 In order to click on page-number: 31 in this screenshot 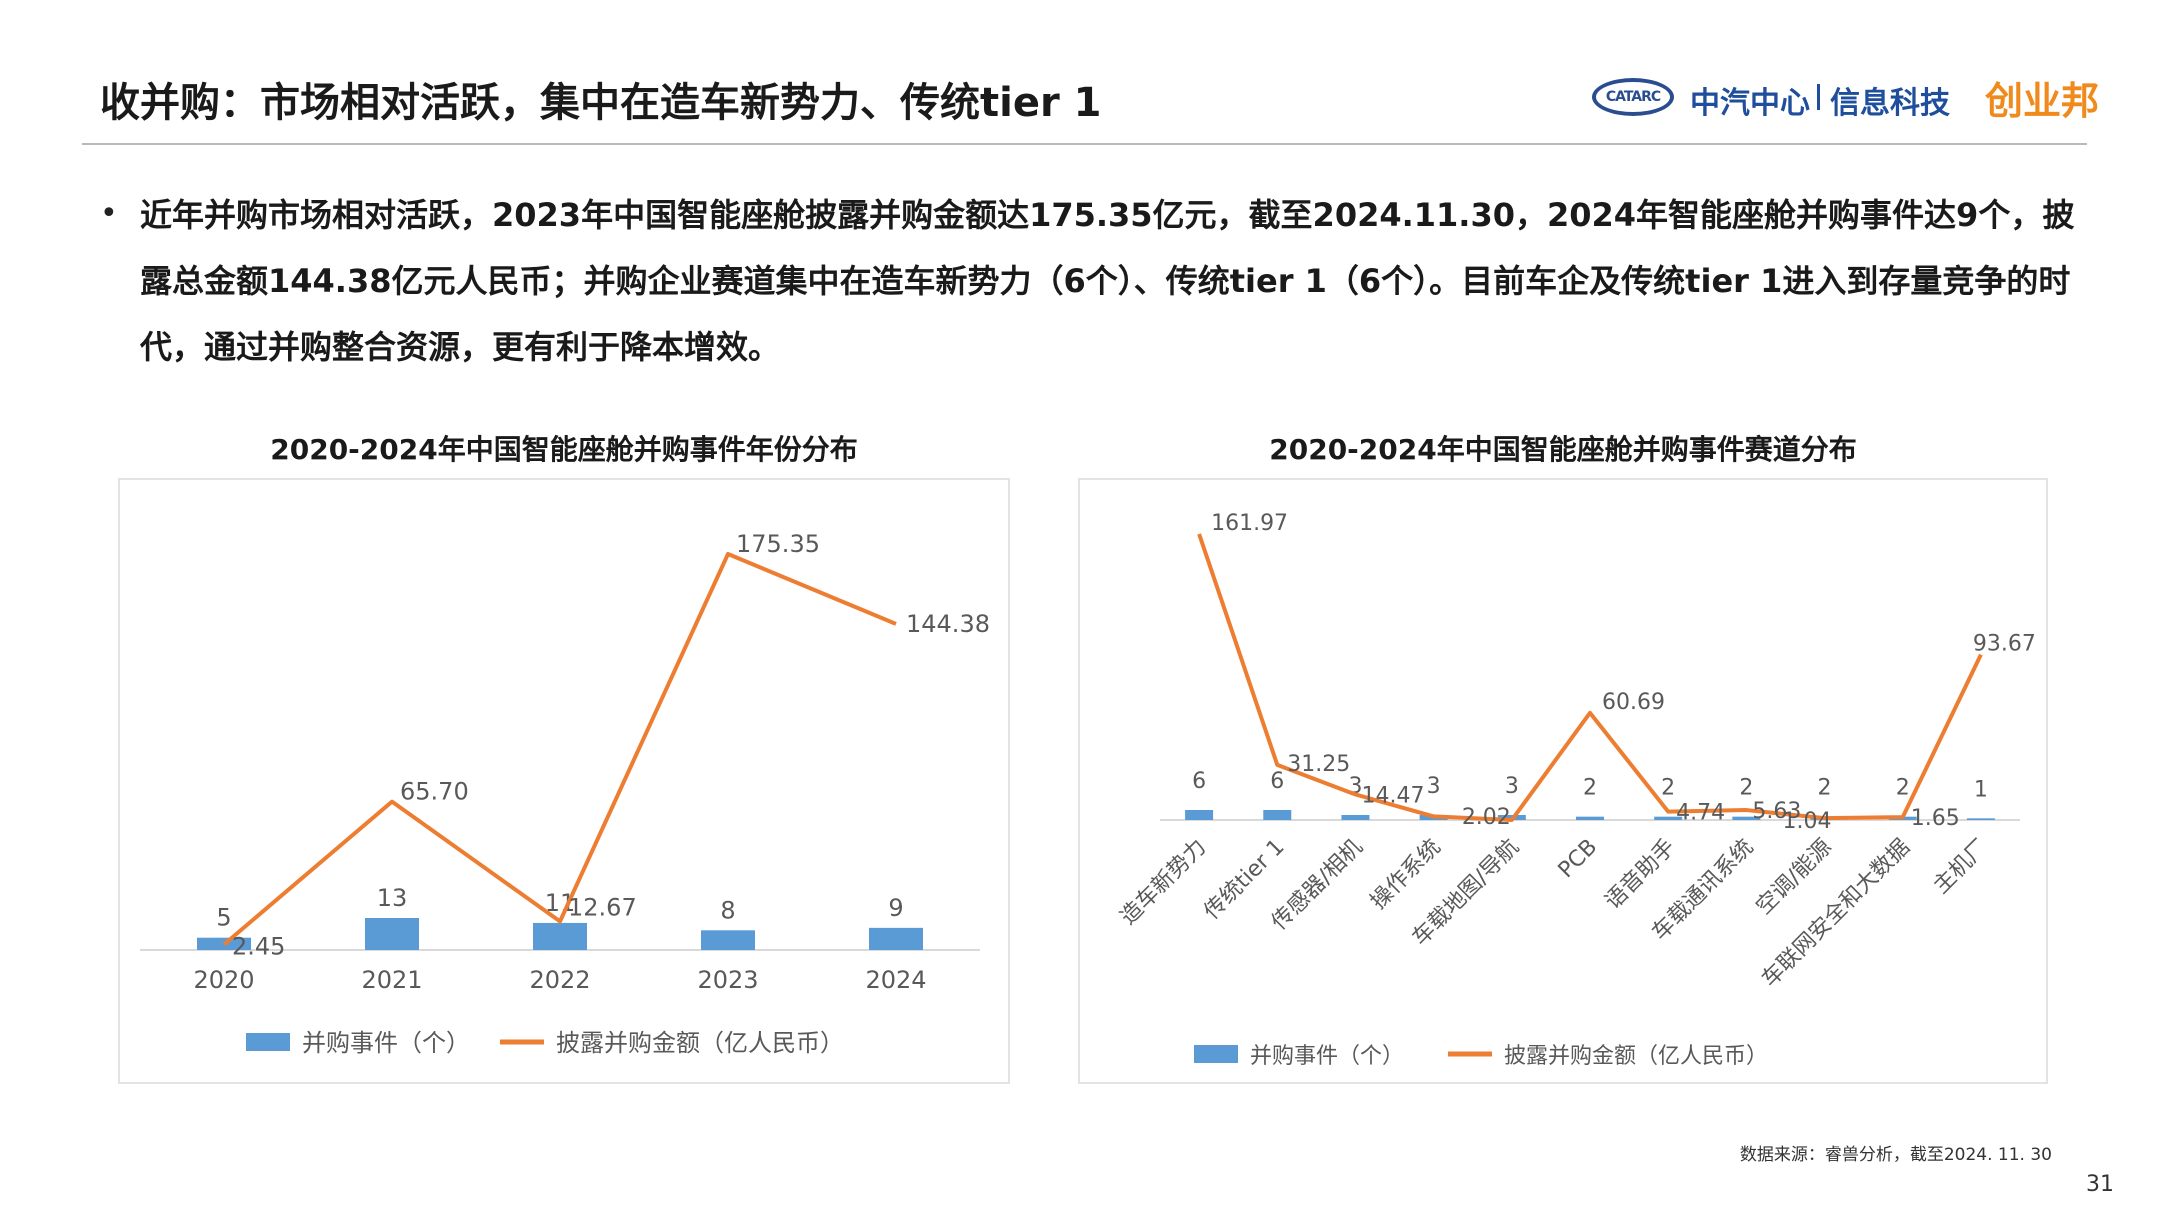, I will do `click(2100, 1184)`.